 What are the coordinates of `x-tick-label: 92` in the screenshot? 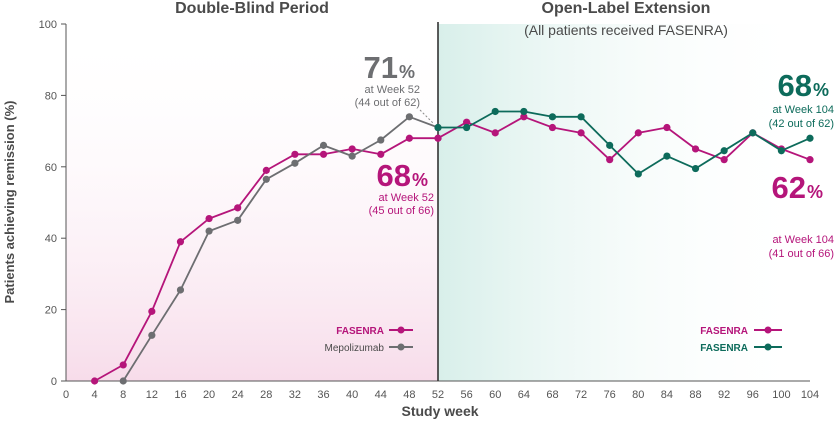 It's located at (724, 395).